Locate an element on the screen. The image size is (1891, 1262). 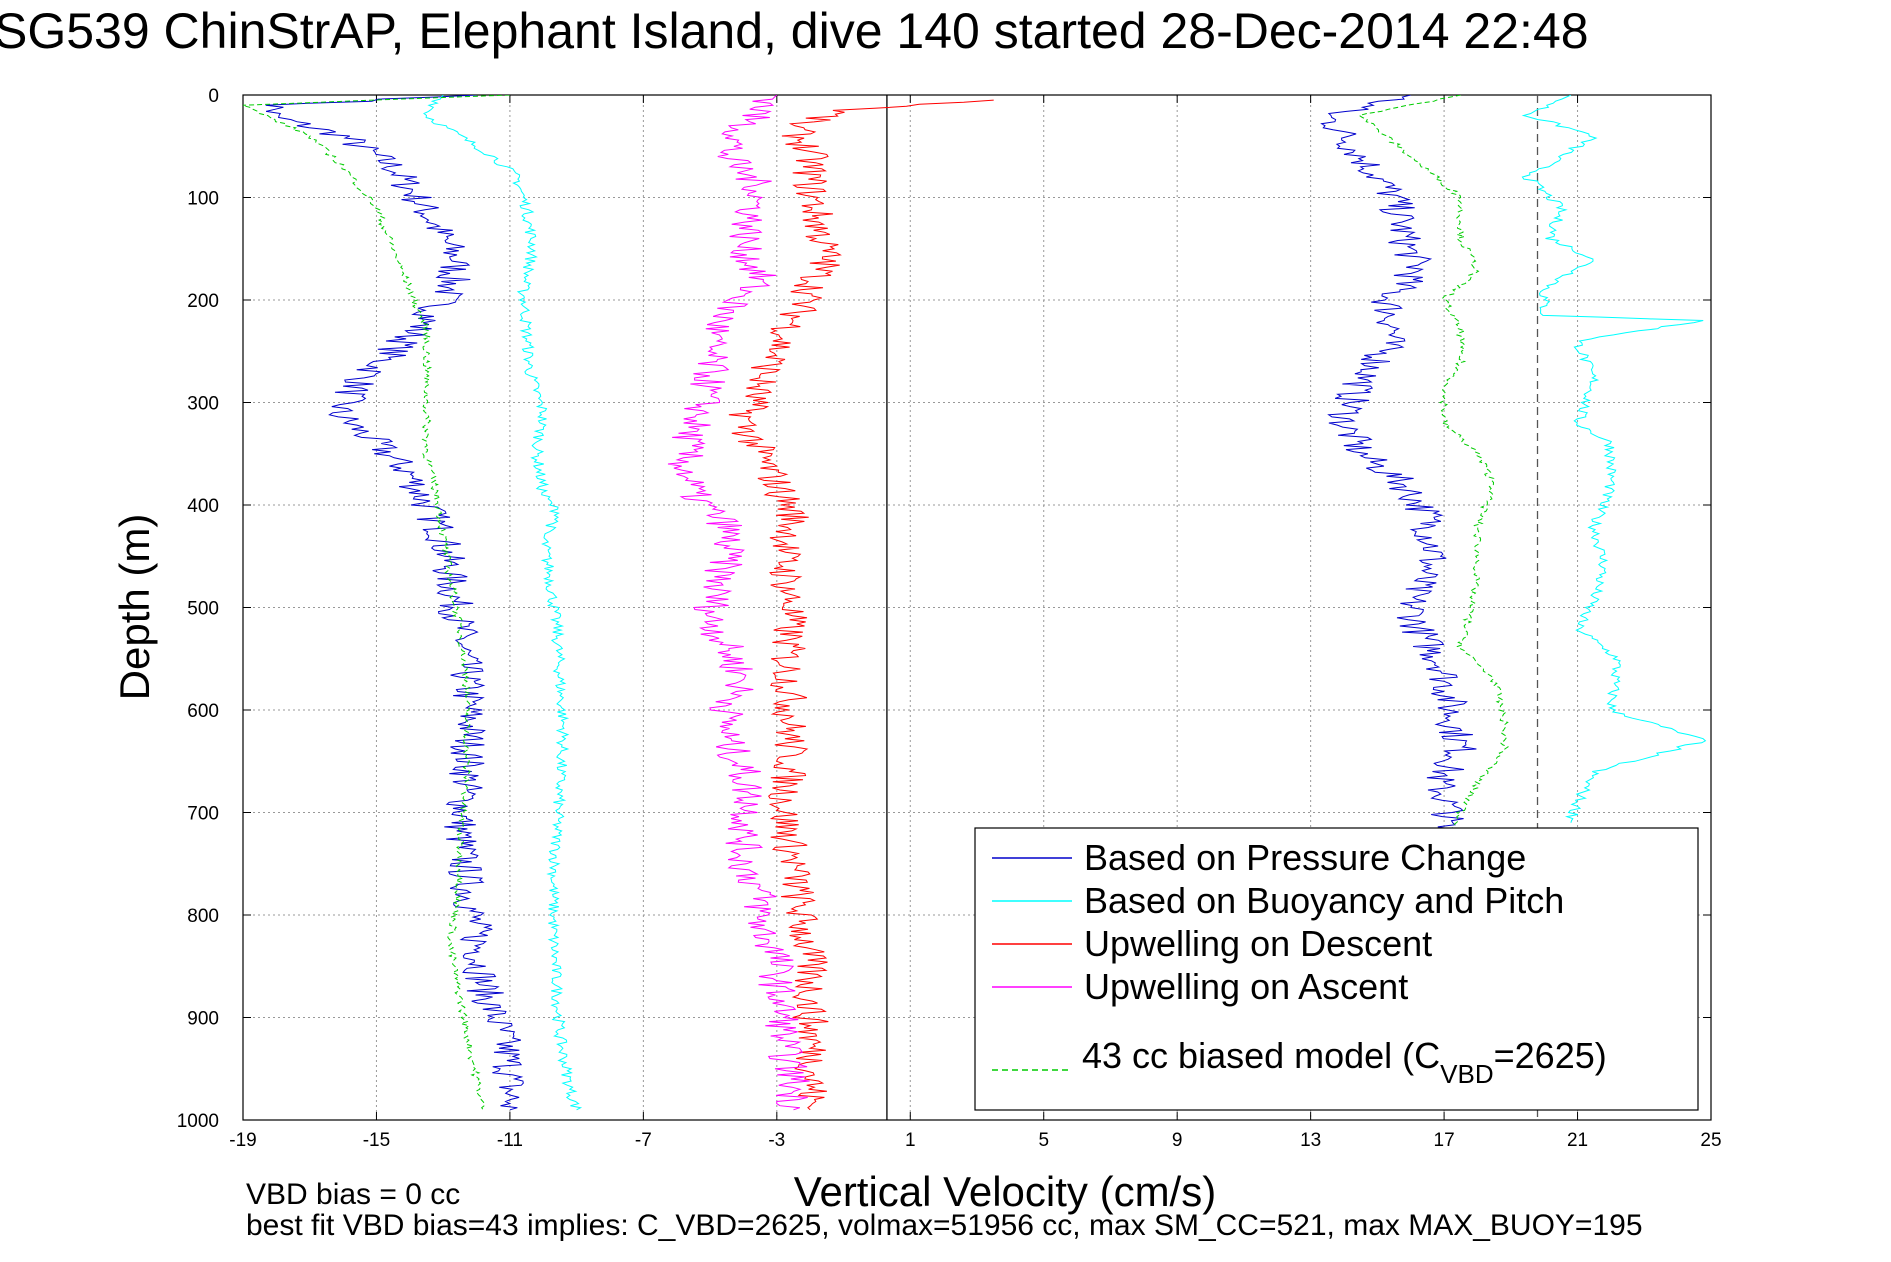
legend-label-based-on-pressure-change: Based on Pressure Change is located at coordinates (1305, 857).